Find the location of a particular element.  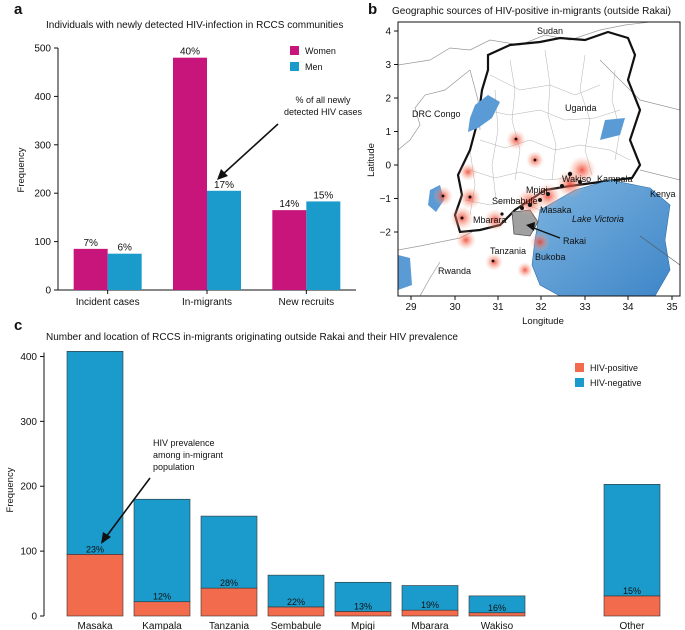

bar-label: 15% is located at coordinates (323, 195).